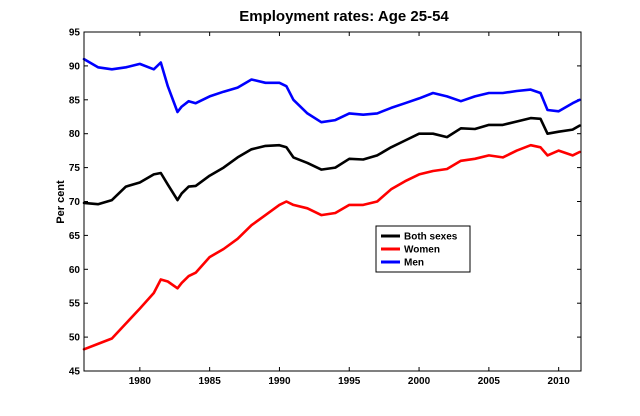  Describe the element at coordinates (559, 381) in the screenshot. I see `x-tick-label: 2010` at that location.